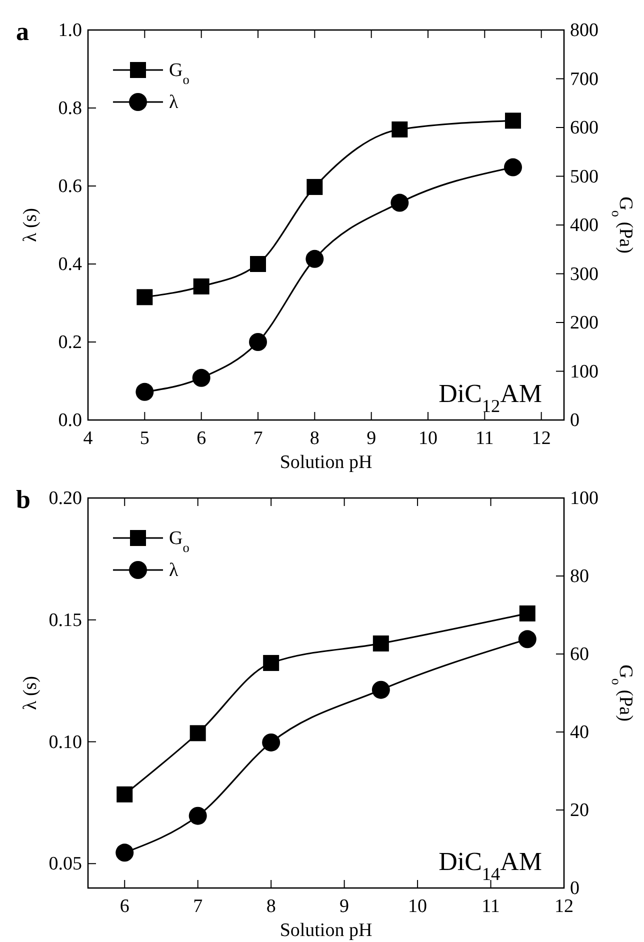  Describe the element at coordinates (584, 225) in the screenshot. I see `y2-tick-label: 400` at that location.